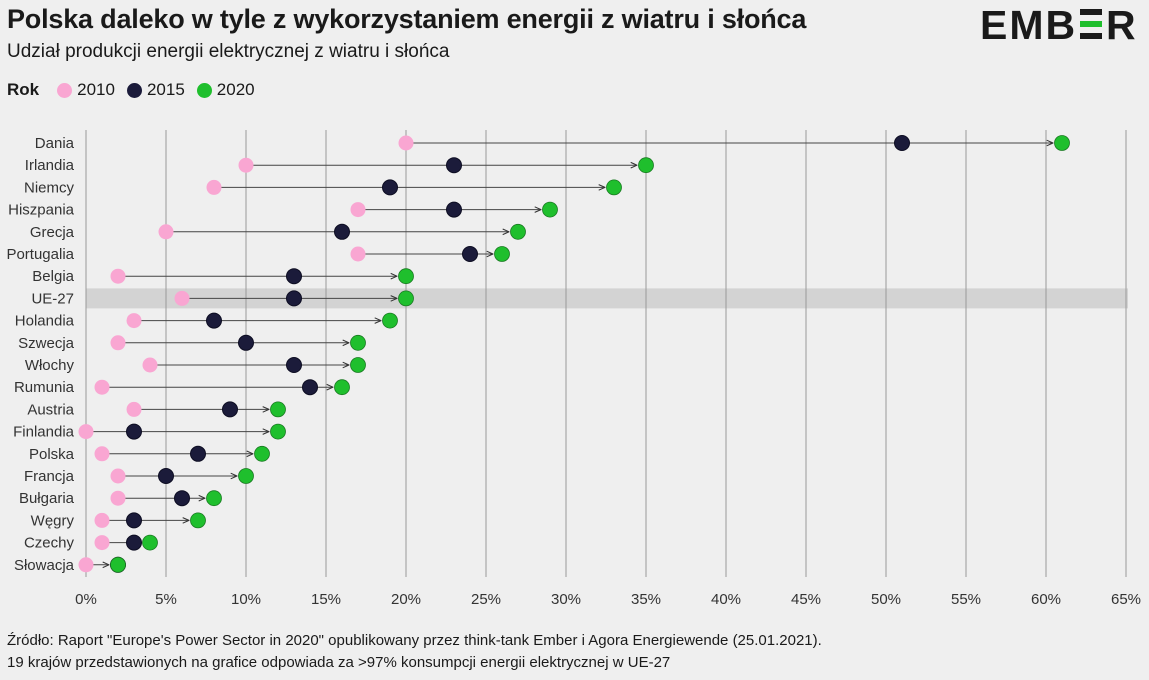  I want to click on y-category-label: Hiszpania, so click(41, 210).